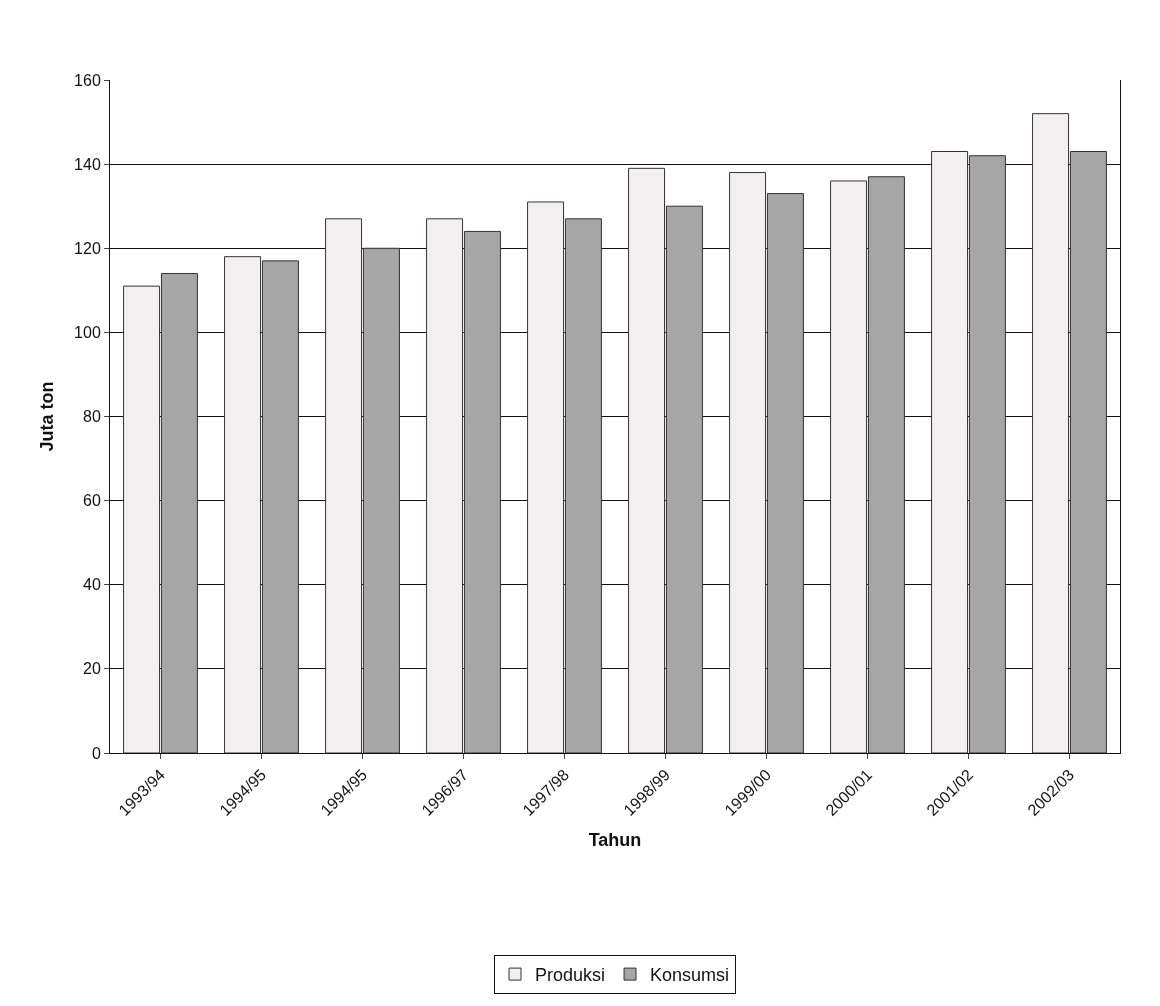 The height and width of the screenshot is (1006, 1160). I want to click on x-axis-title: Tahun, so click(615, 839).